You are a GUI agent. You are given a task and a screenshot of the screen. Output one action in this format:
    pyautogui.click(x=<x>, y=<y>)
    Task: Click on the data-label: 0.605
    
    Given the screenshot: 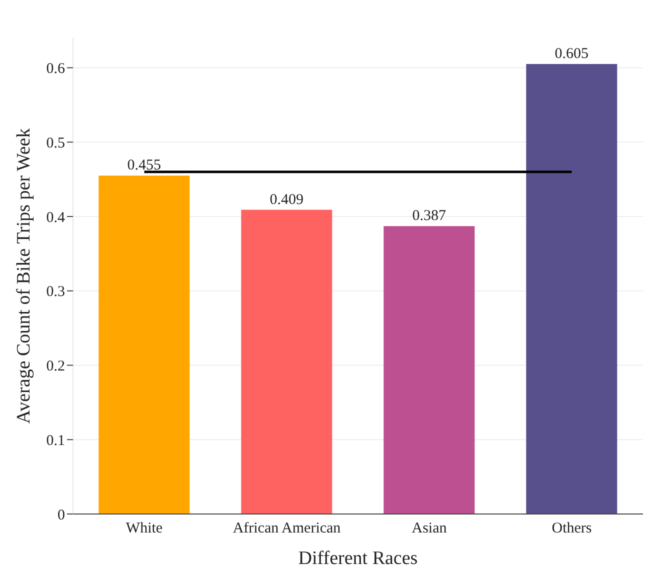 What is the action you would take?
    pyautogui.click(x=571, y=54)
    